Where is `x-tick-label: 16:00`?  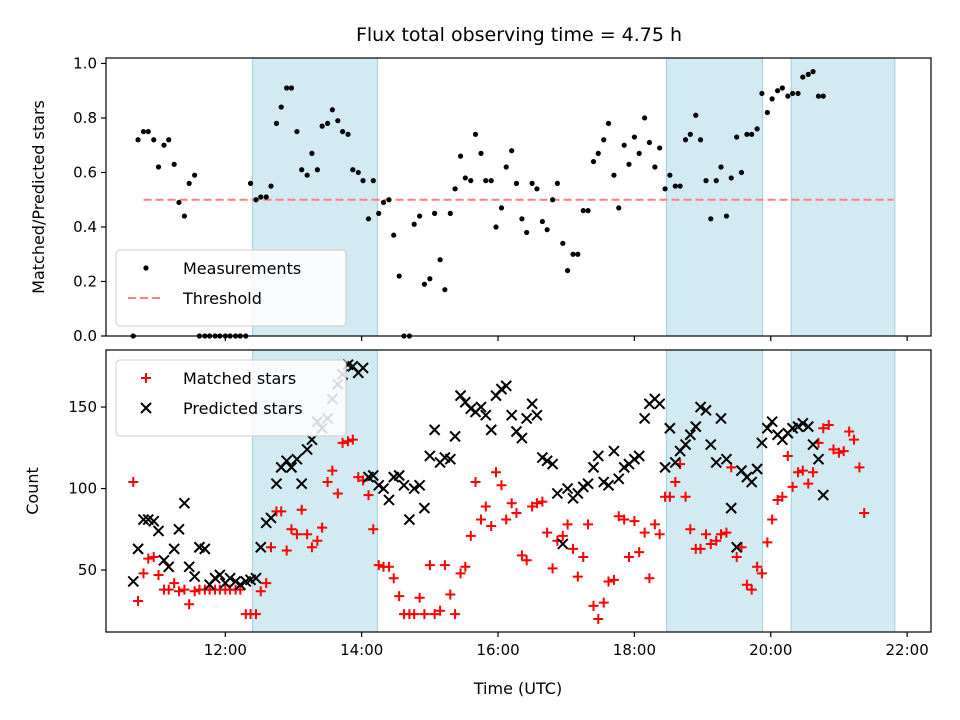
x-tick-label: 16:00 is located at coordinates (497, 650).